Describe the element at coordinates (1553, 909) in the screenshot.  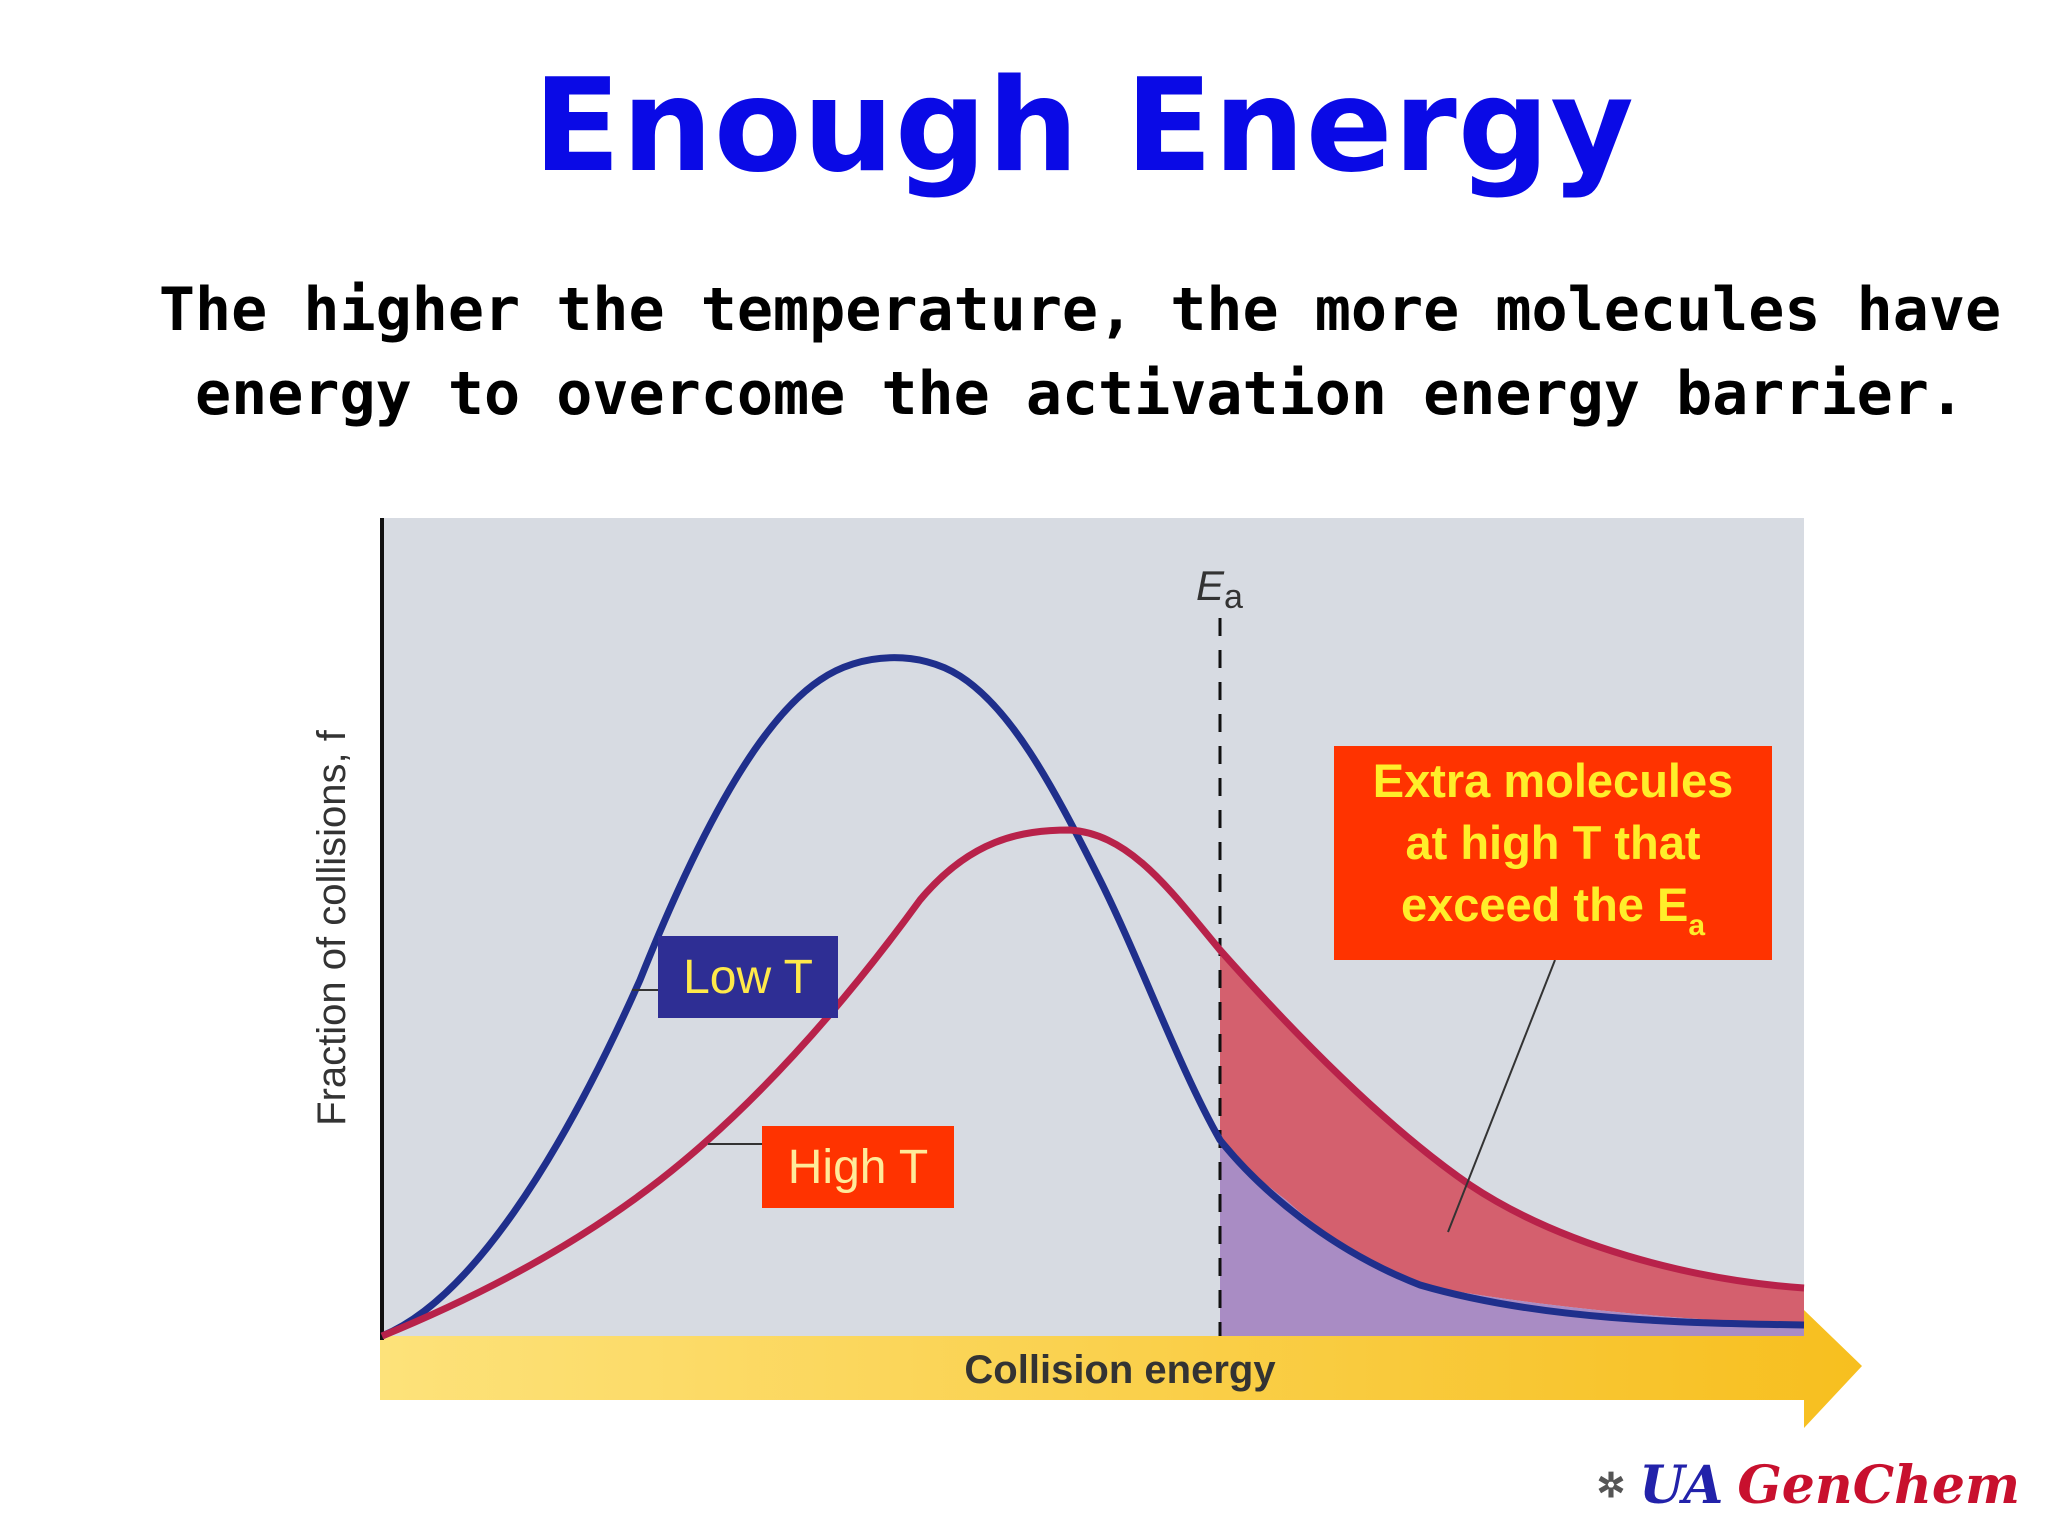
I see `callout-line-3: exceed the Ea` at that location.